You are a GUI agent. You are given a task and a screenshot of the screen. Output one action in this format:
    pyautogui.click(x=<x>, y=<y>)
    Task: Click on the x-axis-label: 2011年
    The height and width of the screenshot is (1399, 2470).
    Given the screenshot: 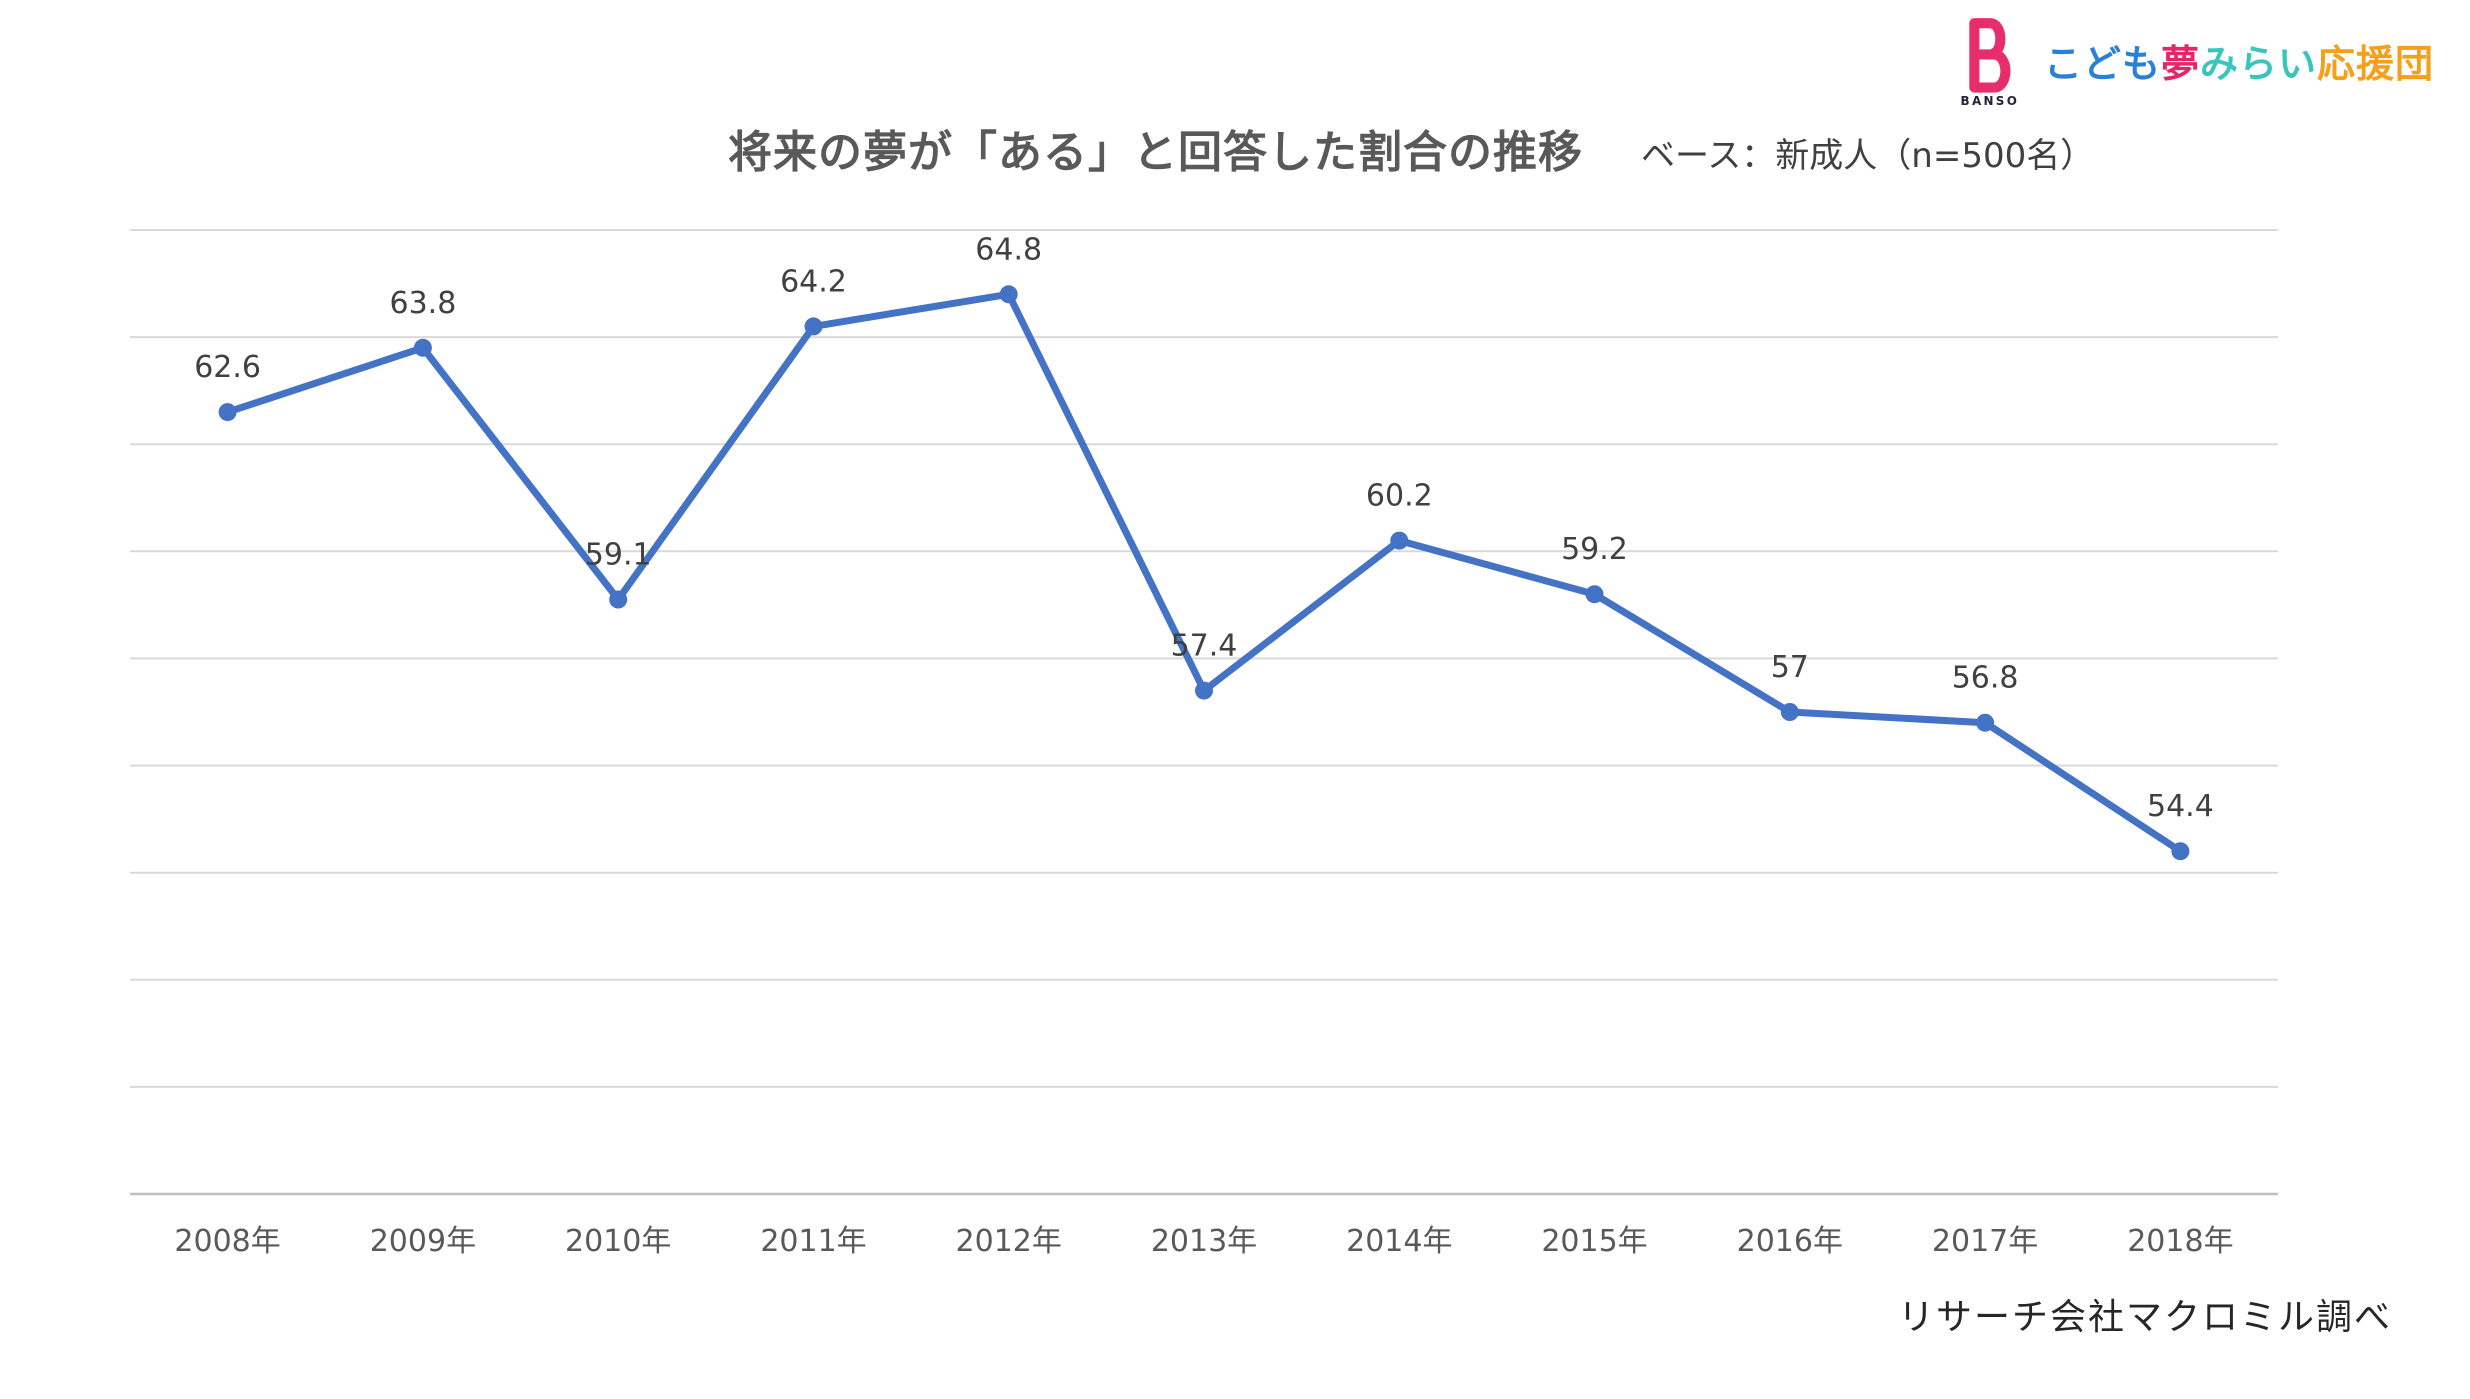 What is the action you would take?
    pyautogui.click(x=813, y=1241)
    